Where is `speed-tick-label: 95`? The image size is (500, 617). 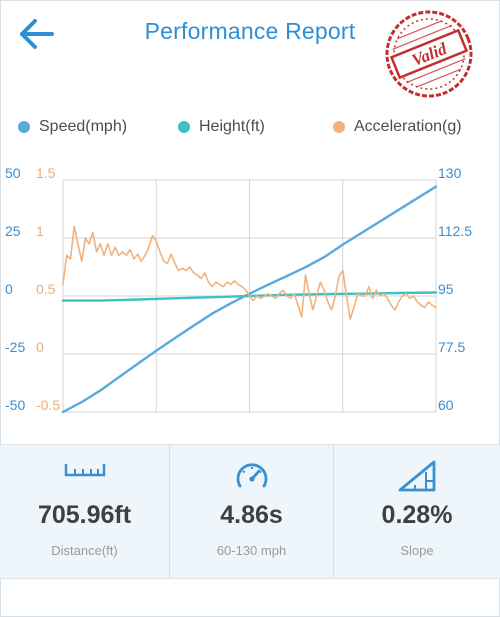
speed-tick-label: 95 is located at coordinates (446, 289).